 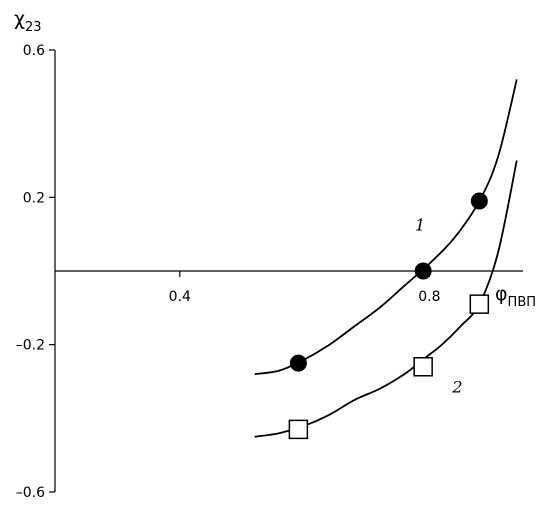 I want to click on y-tick-label: 0.2, so click(x=34, y=198).